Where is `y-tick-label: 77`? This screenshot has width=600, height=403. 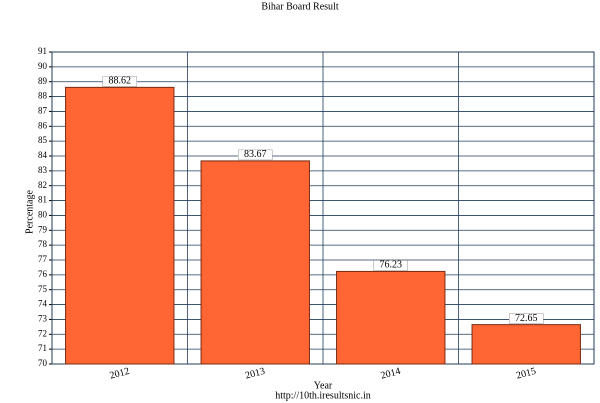 y-tick-label: 77 is located at coordinates (43, 259).